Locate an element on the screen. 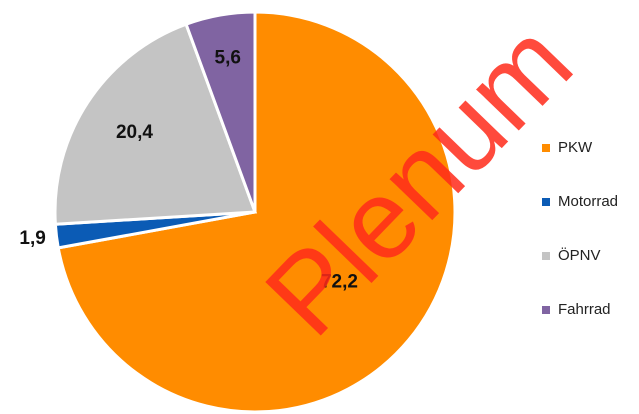  legend-label: ÖPNV is located at coordinates (579, 255).